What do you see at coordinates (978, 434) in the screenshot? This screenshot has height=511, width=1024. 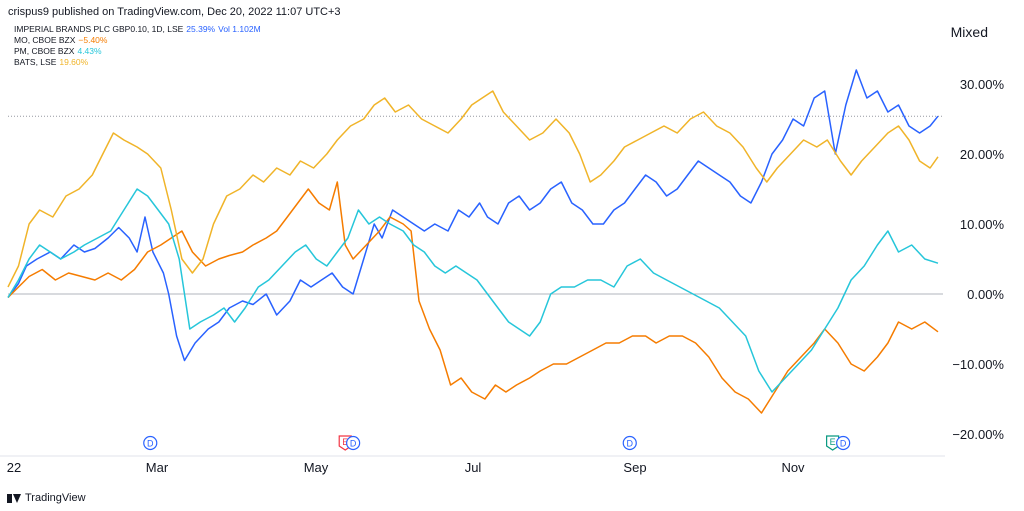 I see `y-tick-label: −20.00%` at bounding box center [978, 434].